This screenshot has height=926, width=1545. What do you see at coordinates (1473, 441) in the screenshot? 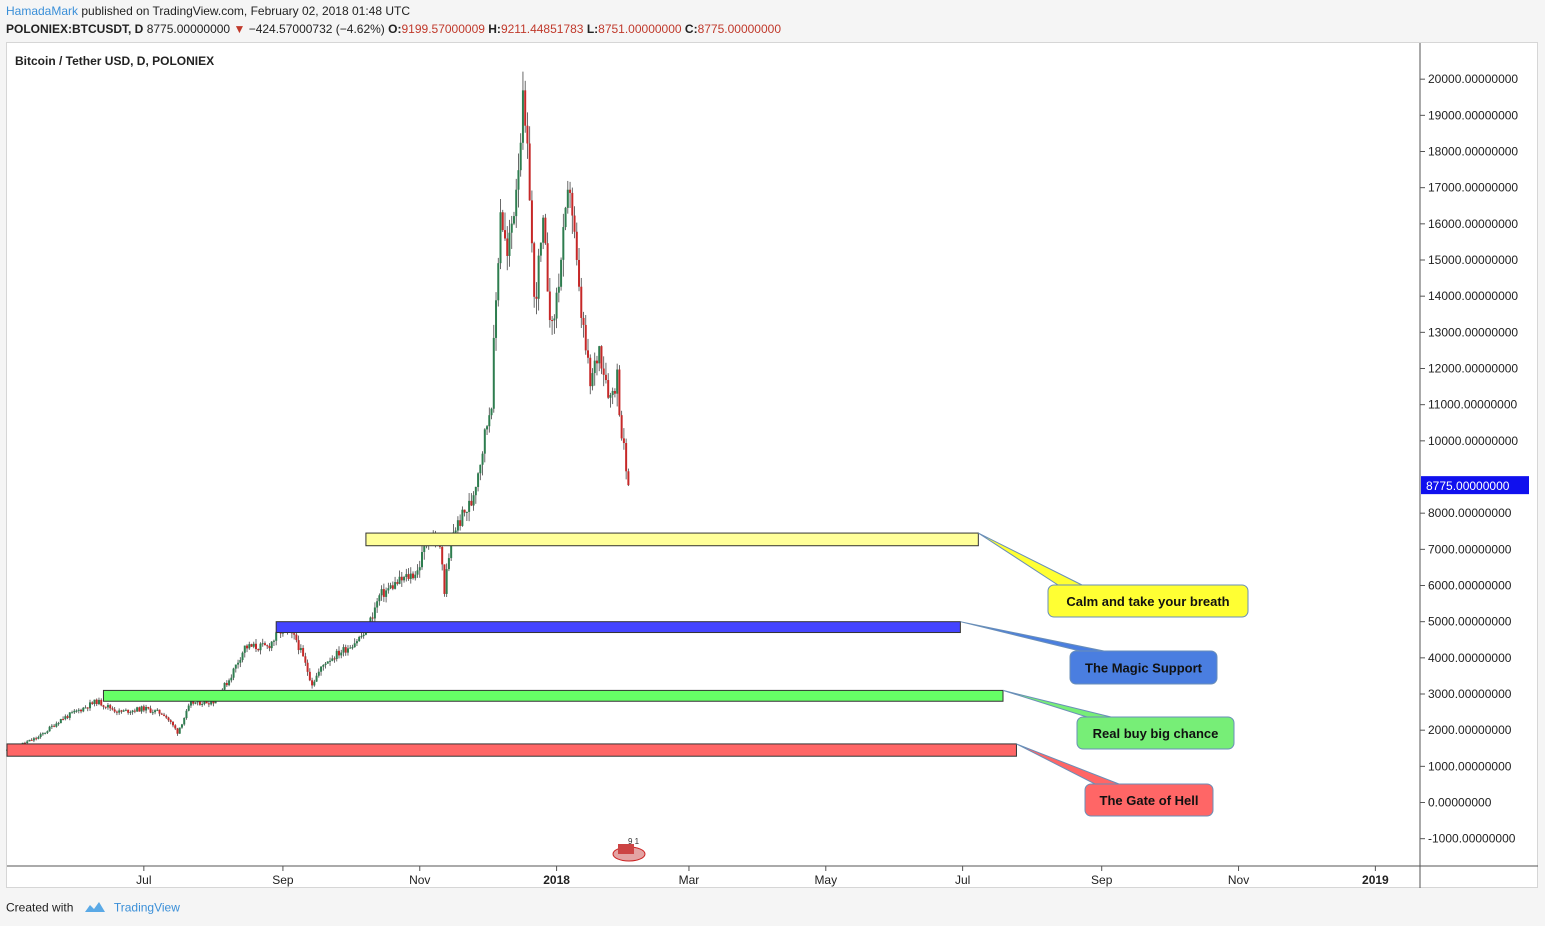
I see `price-tick-label: 10000.00000000` at bounding box center [1473, 441].